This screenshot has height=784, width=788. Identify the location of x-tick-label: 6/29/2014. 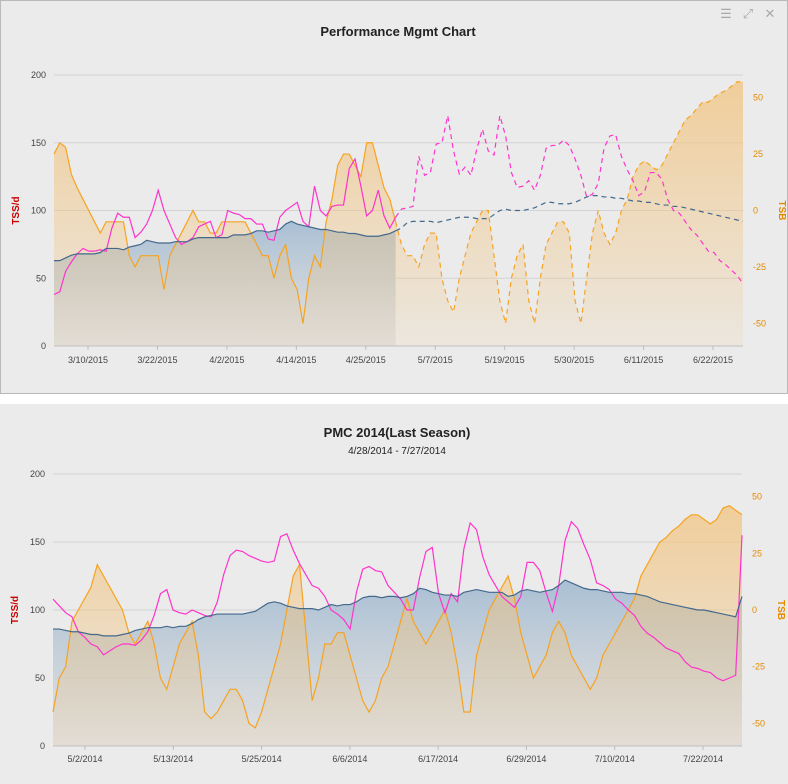
(526, 759).